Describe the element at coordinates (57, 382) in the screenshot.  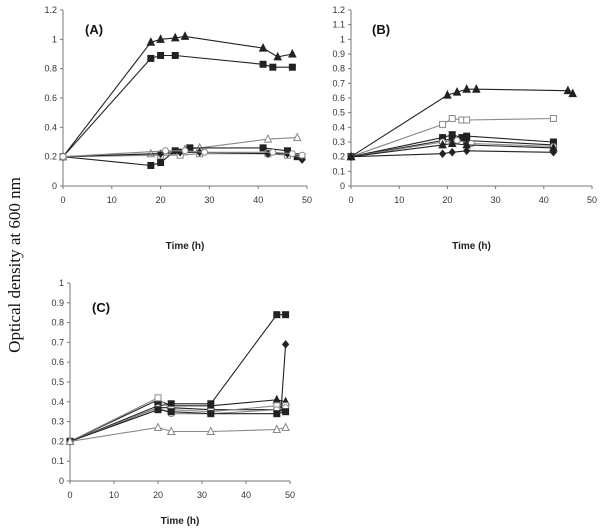
I see `y-tick-label: 0.5` at that location.